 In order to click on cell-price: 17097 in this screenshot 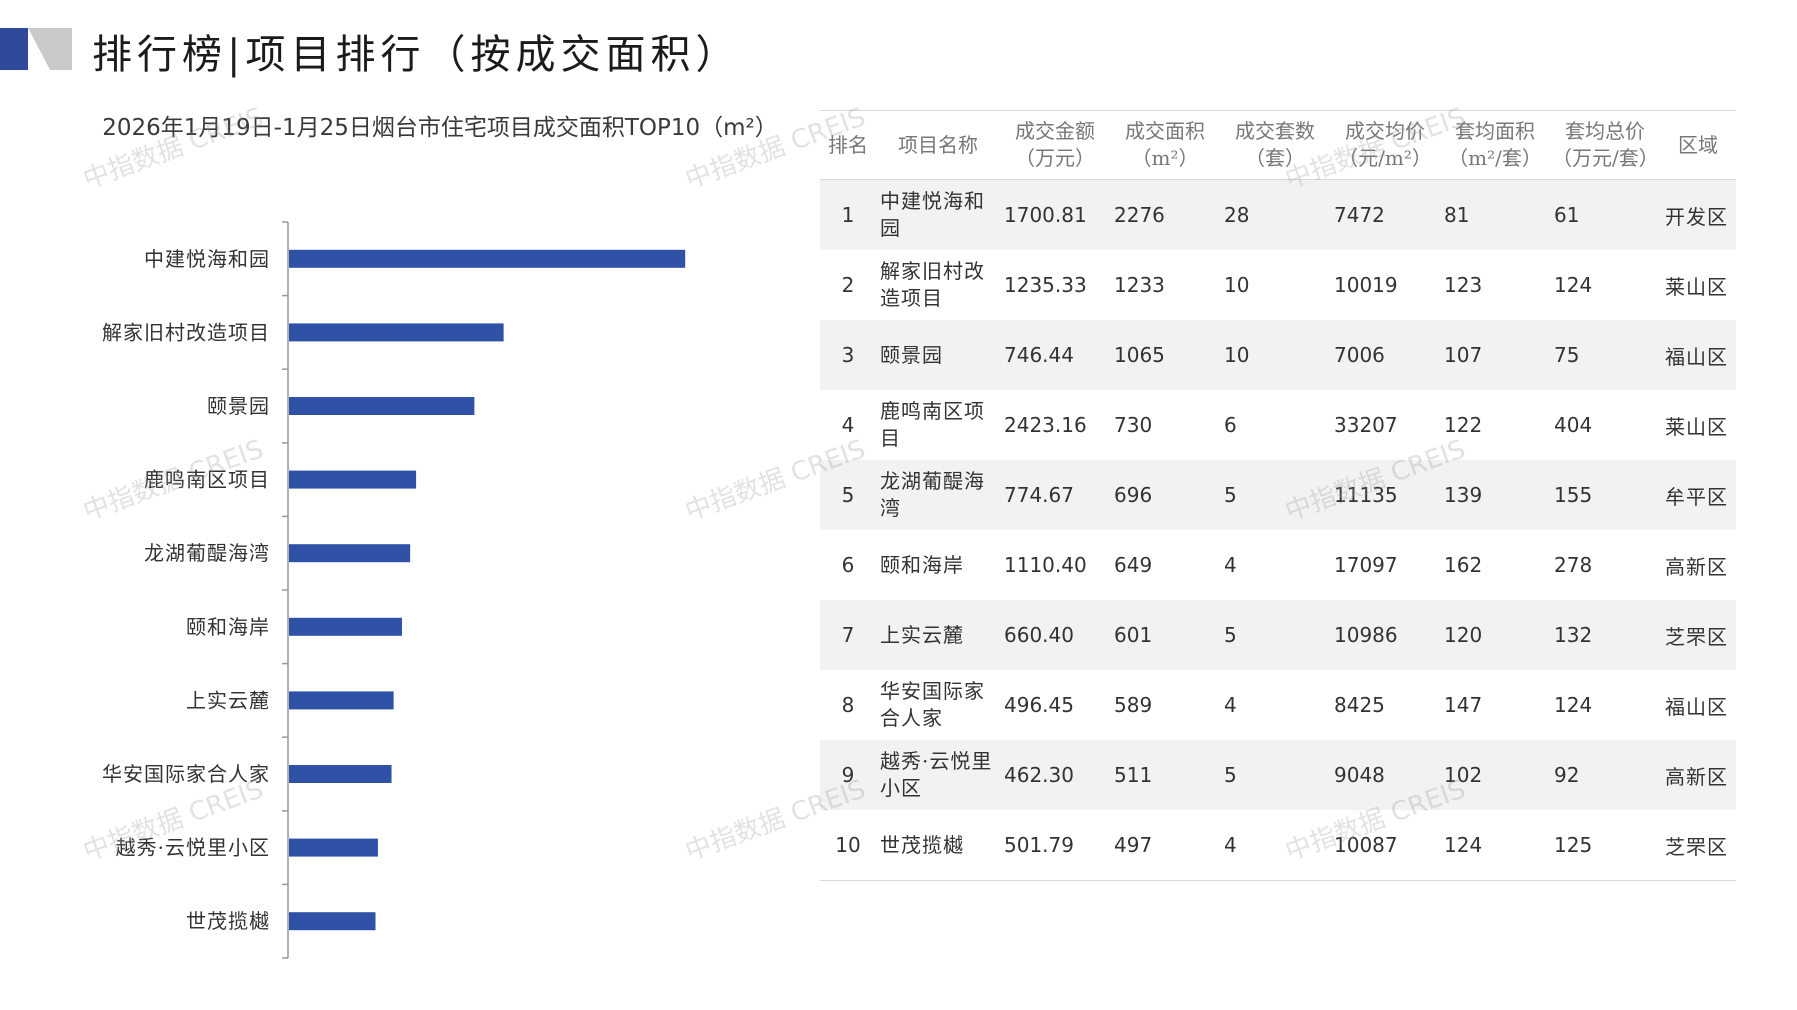, I will do `click(1366, 565)`.